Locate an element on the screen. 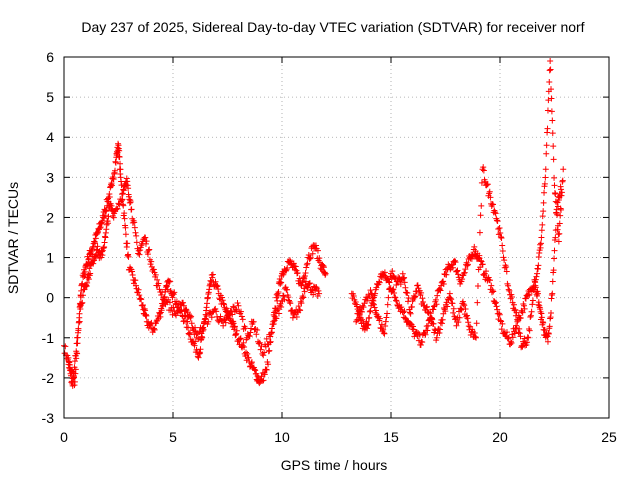  y-tick-label: 1 is located at coordinates (50, 258).